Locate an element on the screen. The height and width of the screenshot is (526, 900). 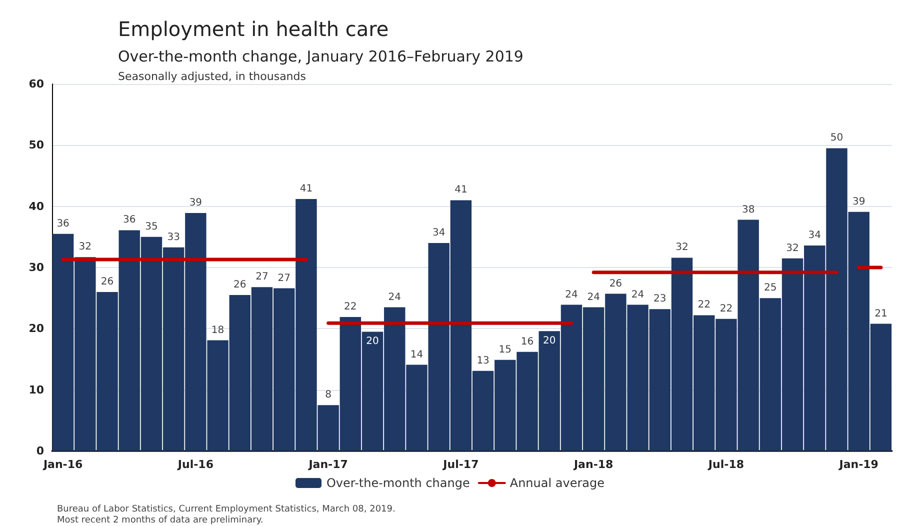
y-tick-label: 50 is located at coordinates (36, 145).